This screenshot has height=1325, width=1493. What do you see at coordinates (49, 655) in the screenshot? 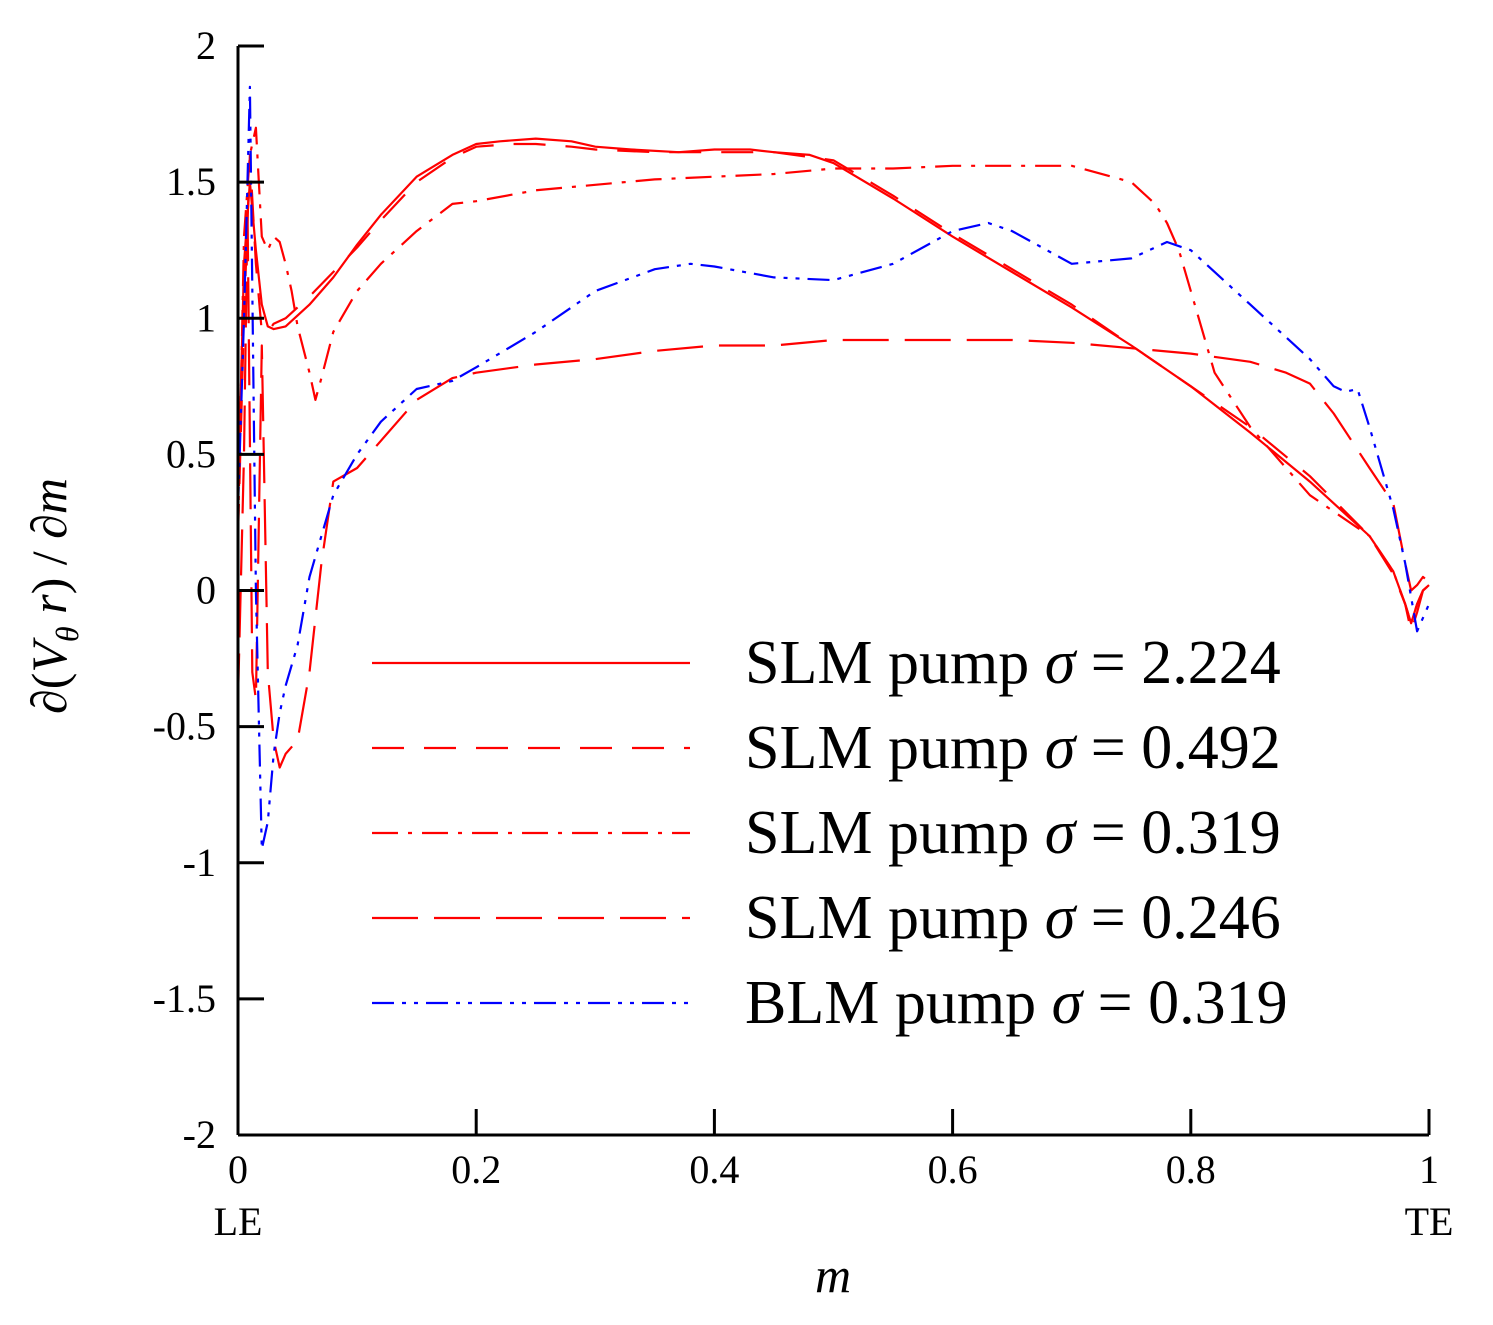
I see `y-label-v: V` at bounding box center [49, 655].